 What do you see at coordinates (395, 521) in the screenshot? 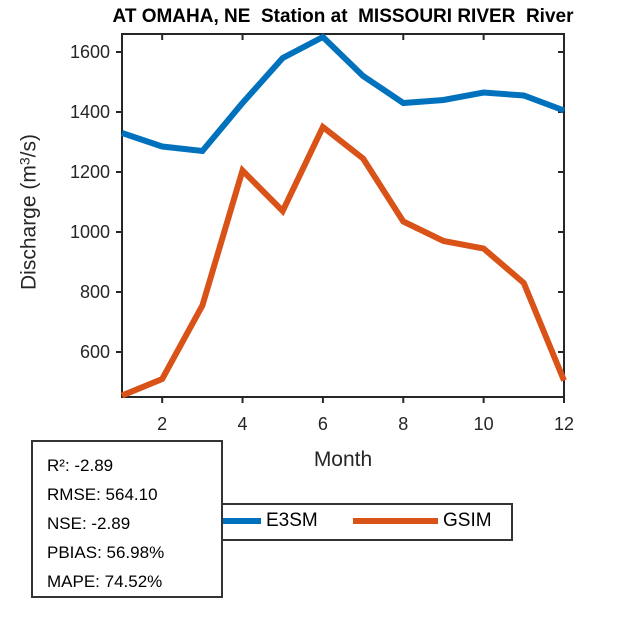
I see `legend-line-sample-gsim` at bounding box center [395, 521].